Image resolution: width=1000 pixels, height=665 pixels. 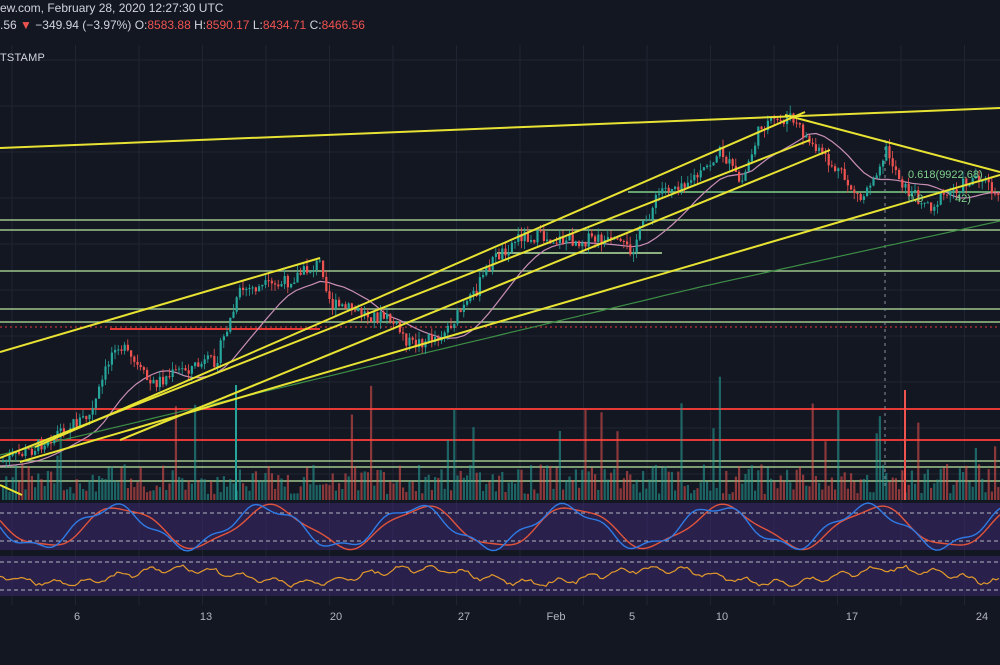 What do you see at coordinates (945, 187) in the screenshot?
I see `fib-labels: 0.618(9922.68) 0.8 42)` at bounding box center [945, 187].